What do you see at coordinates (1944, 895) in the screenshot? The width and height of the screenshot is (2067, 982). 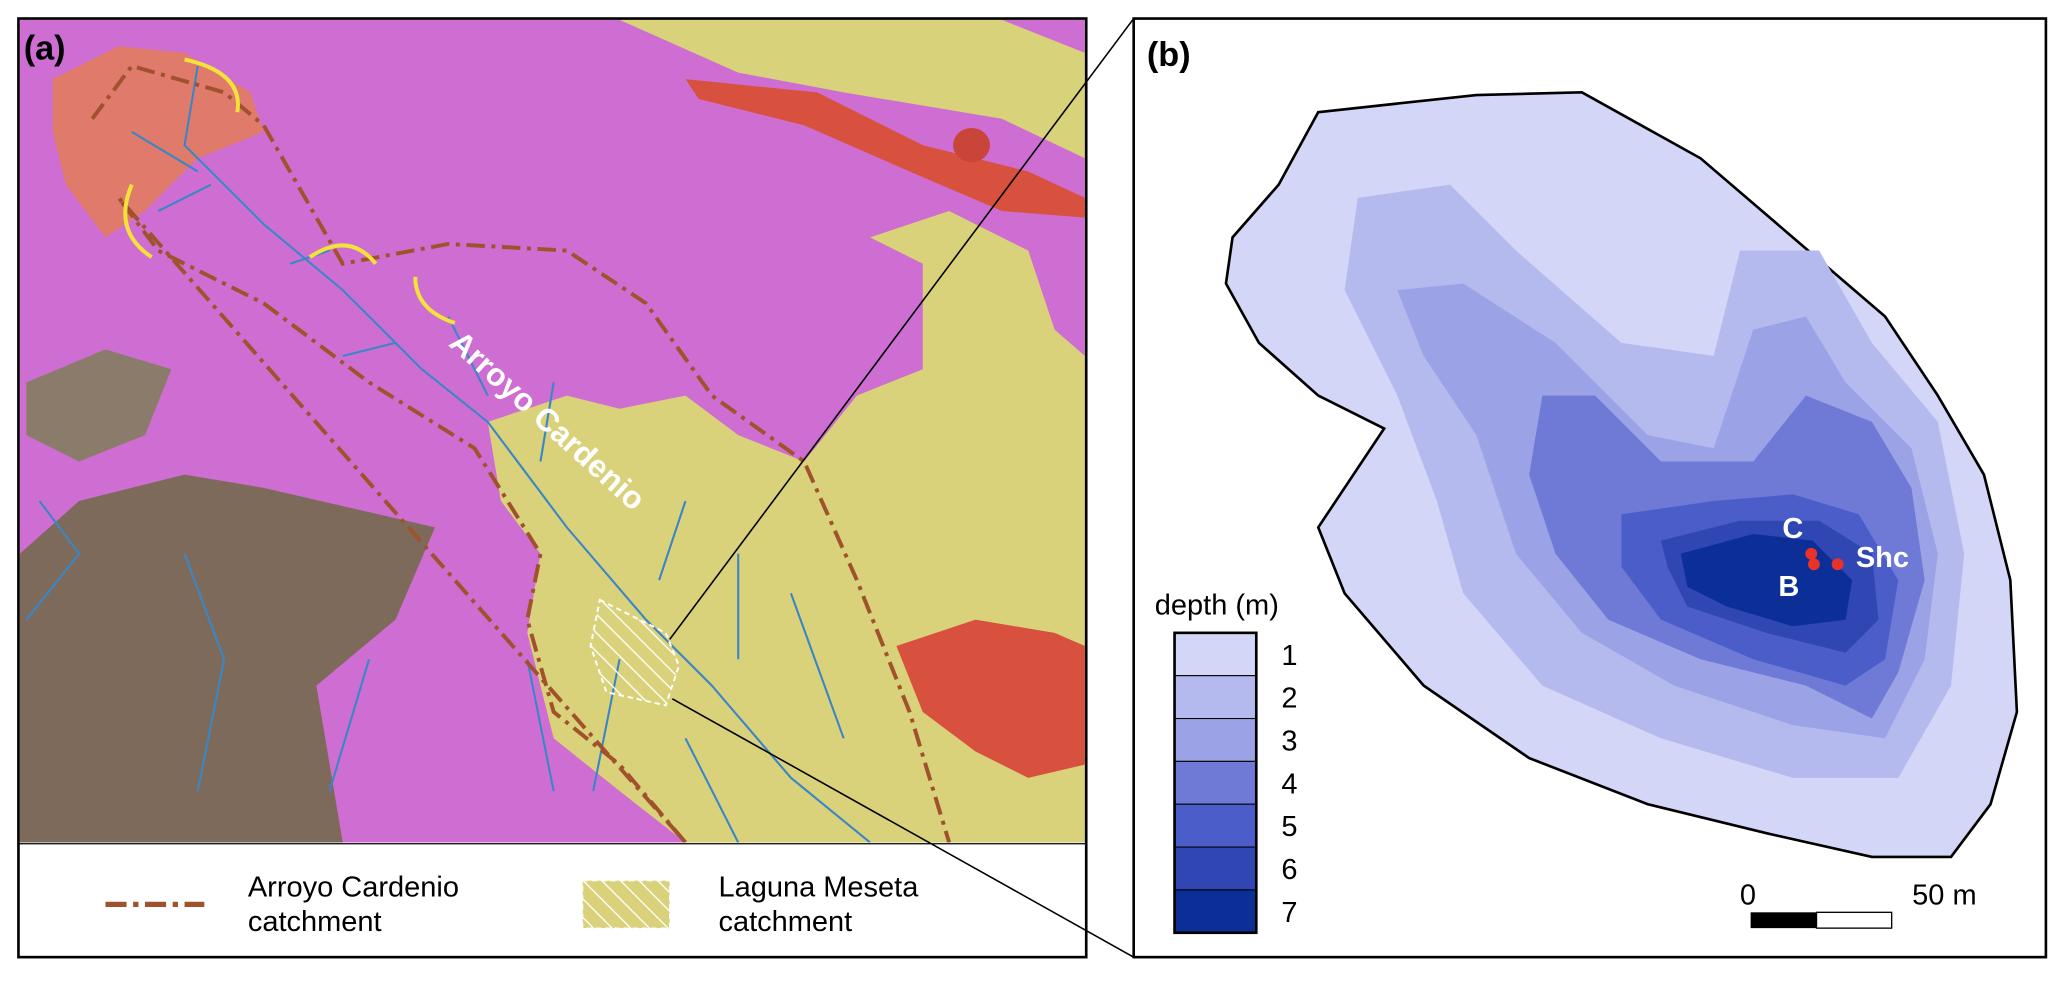 I see `scale-label: 50 m` at bounding box center [1944, 895].